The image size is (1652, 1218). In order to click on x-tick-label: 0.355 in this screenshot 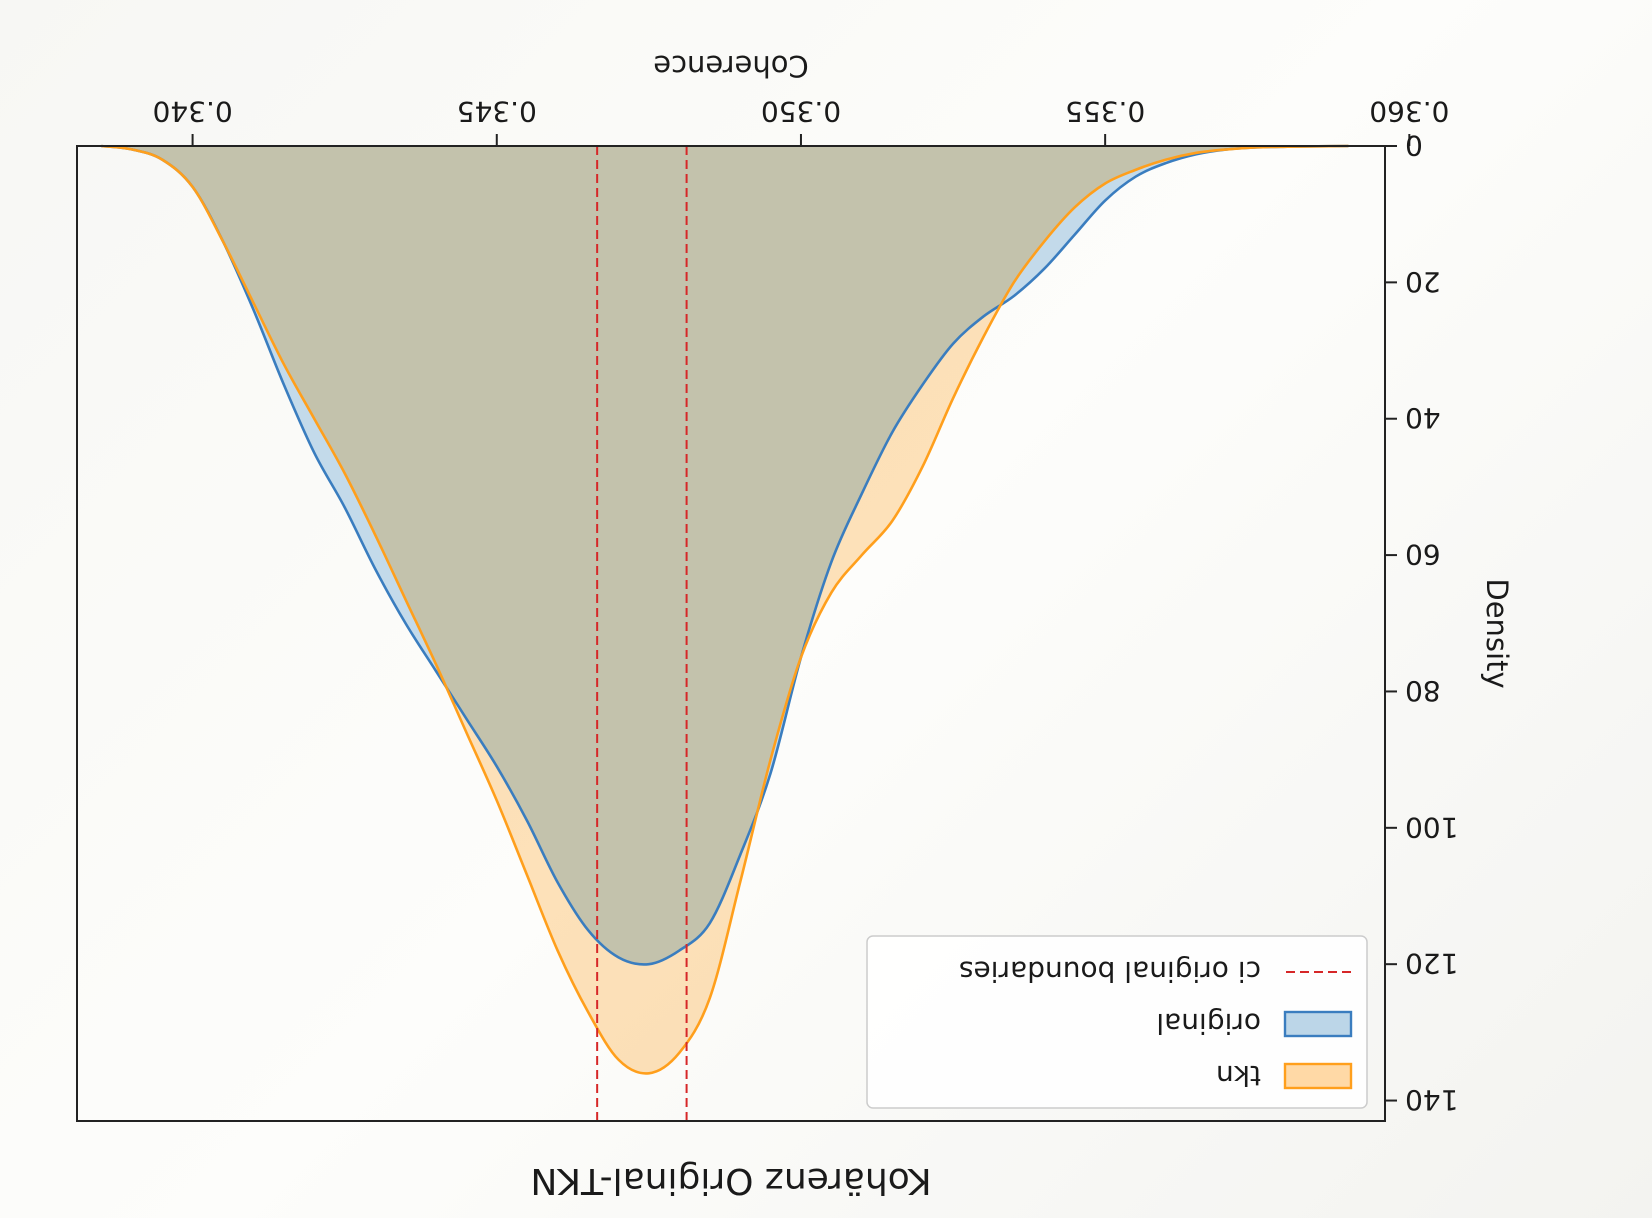, I will do `click(1105, 111)`.